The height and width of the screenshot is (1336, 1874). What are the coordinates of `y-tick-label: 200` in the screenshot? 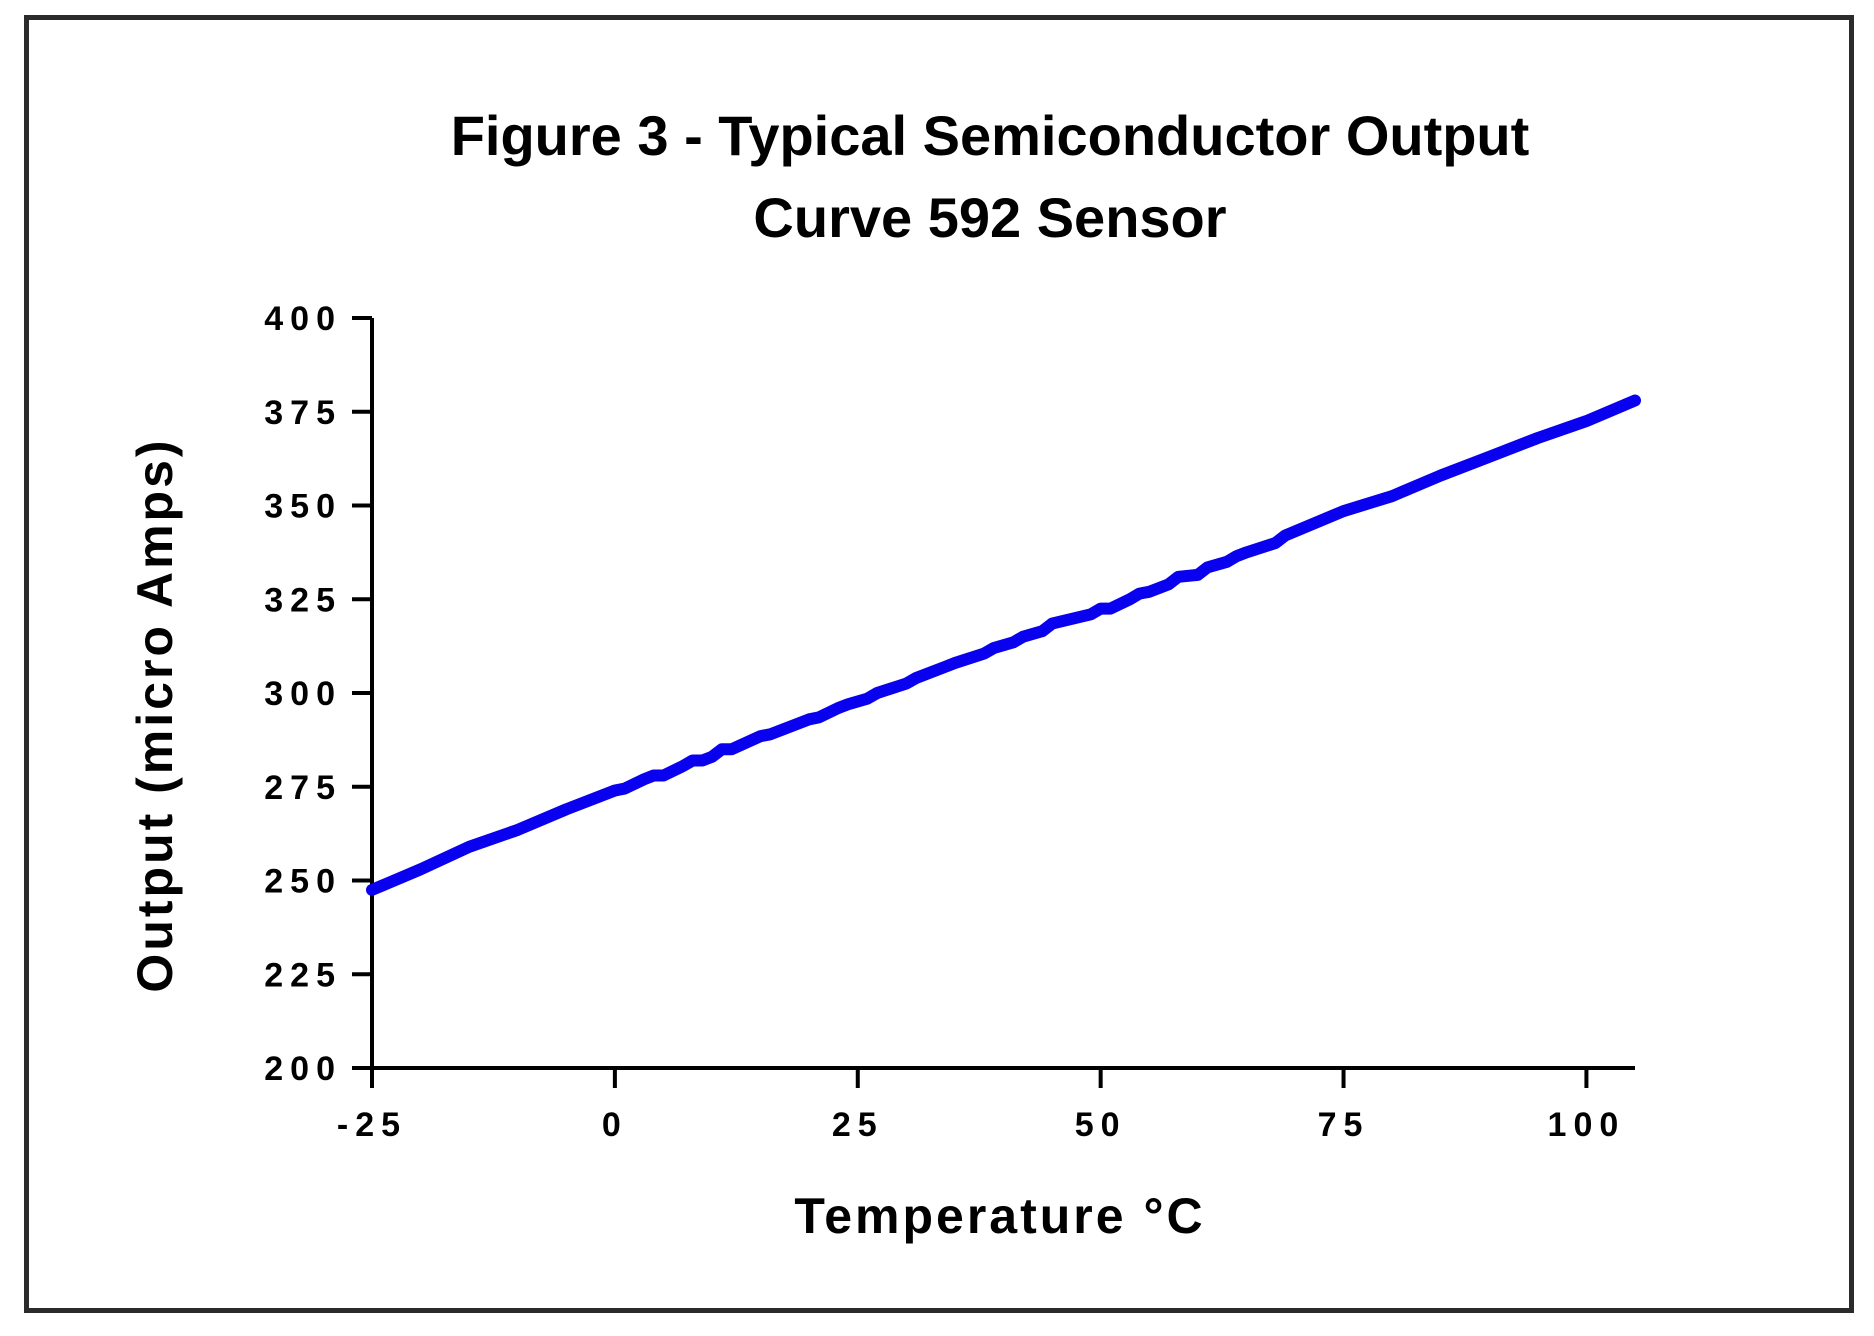 It's located at (303, 1069).